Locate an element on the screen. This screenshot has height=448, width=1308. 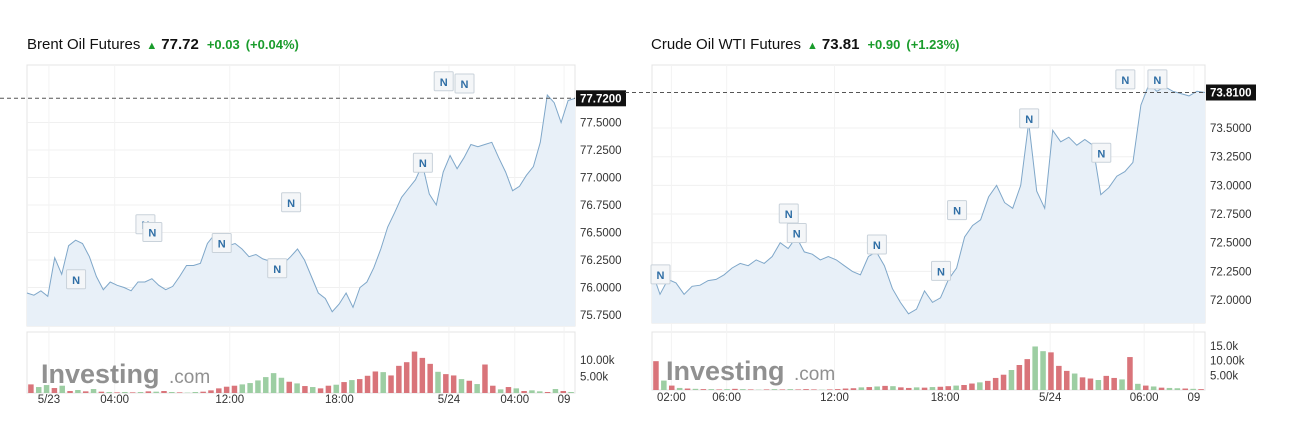
x-tick-label: 5/24 is located at coordinates (1050, 398).